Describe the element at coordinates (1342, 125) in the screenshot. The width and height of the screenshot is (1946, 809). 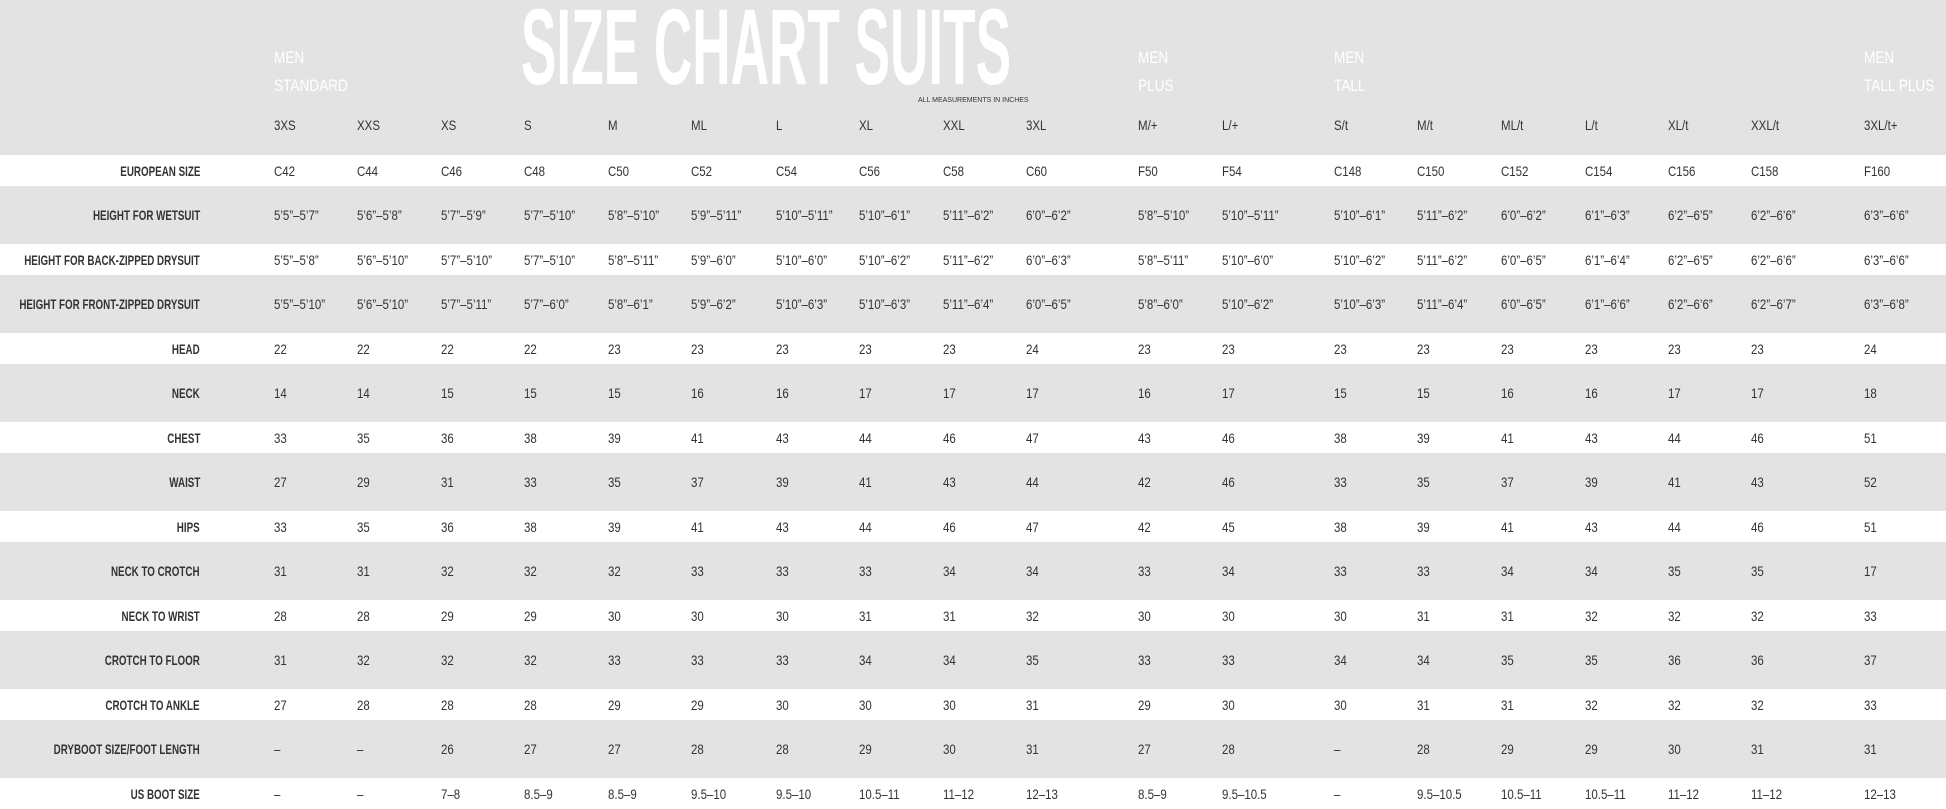
I see `size-header: S/t` at that location.